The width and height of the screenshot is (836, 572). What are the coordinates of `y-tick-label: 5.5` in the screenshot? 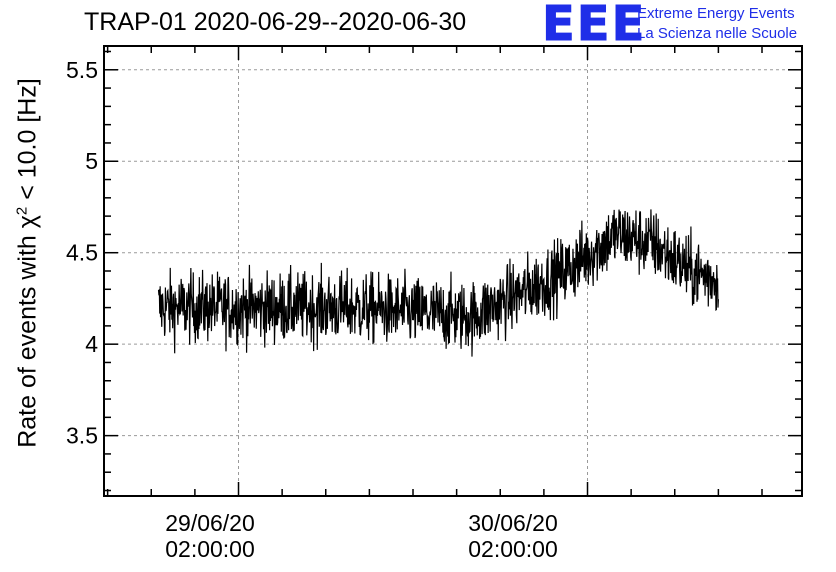 It's located at (82, 70).